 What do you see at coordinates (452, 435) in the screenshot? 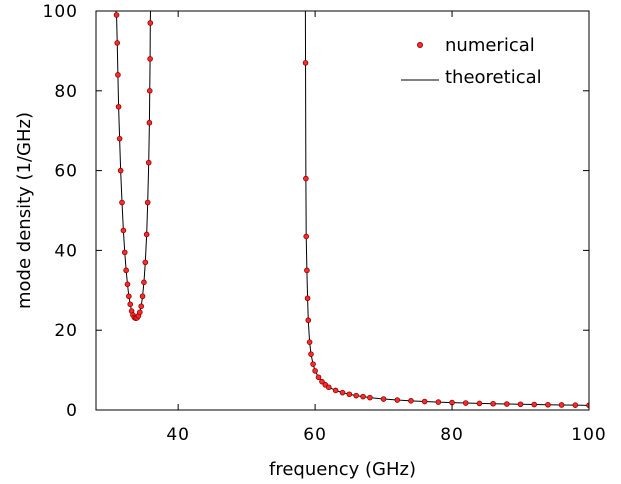
I see `x-tick-label: 80` at bounding box center [452, 435].